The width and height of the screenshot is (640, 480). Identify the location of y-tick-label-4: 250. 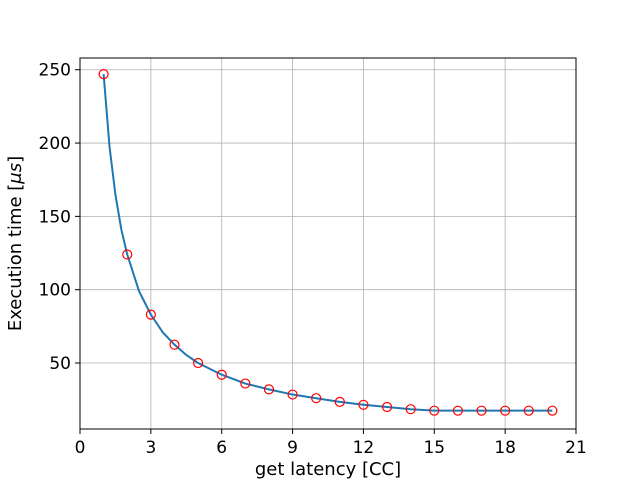
(55, 71).